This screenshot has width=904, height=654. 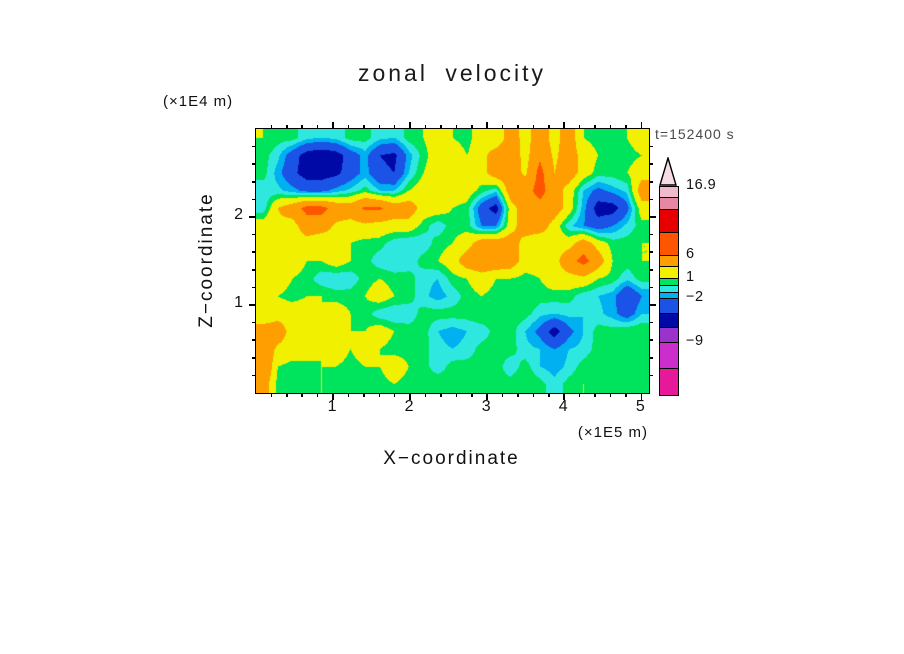 I want to click on x-tick-label: 3, so click(x=486, y=406).